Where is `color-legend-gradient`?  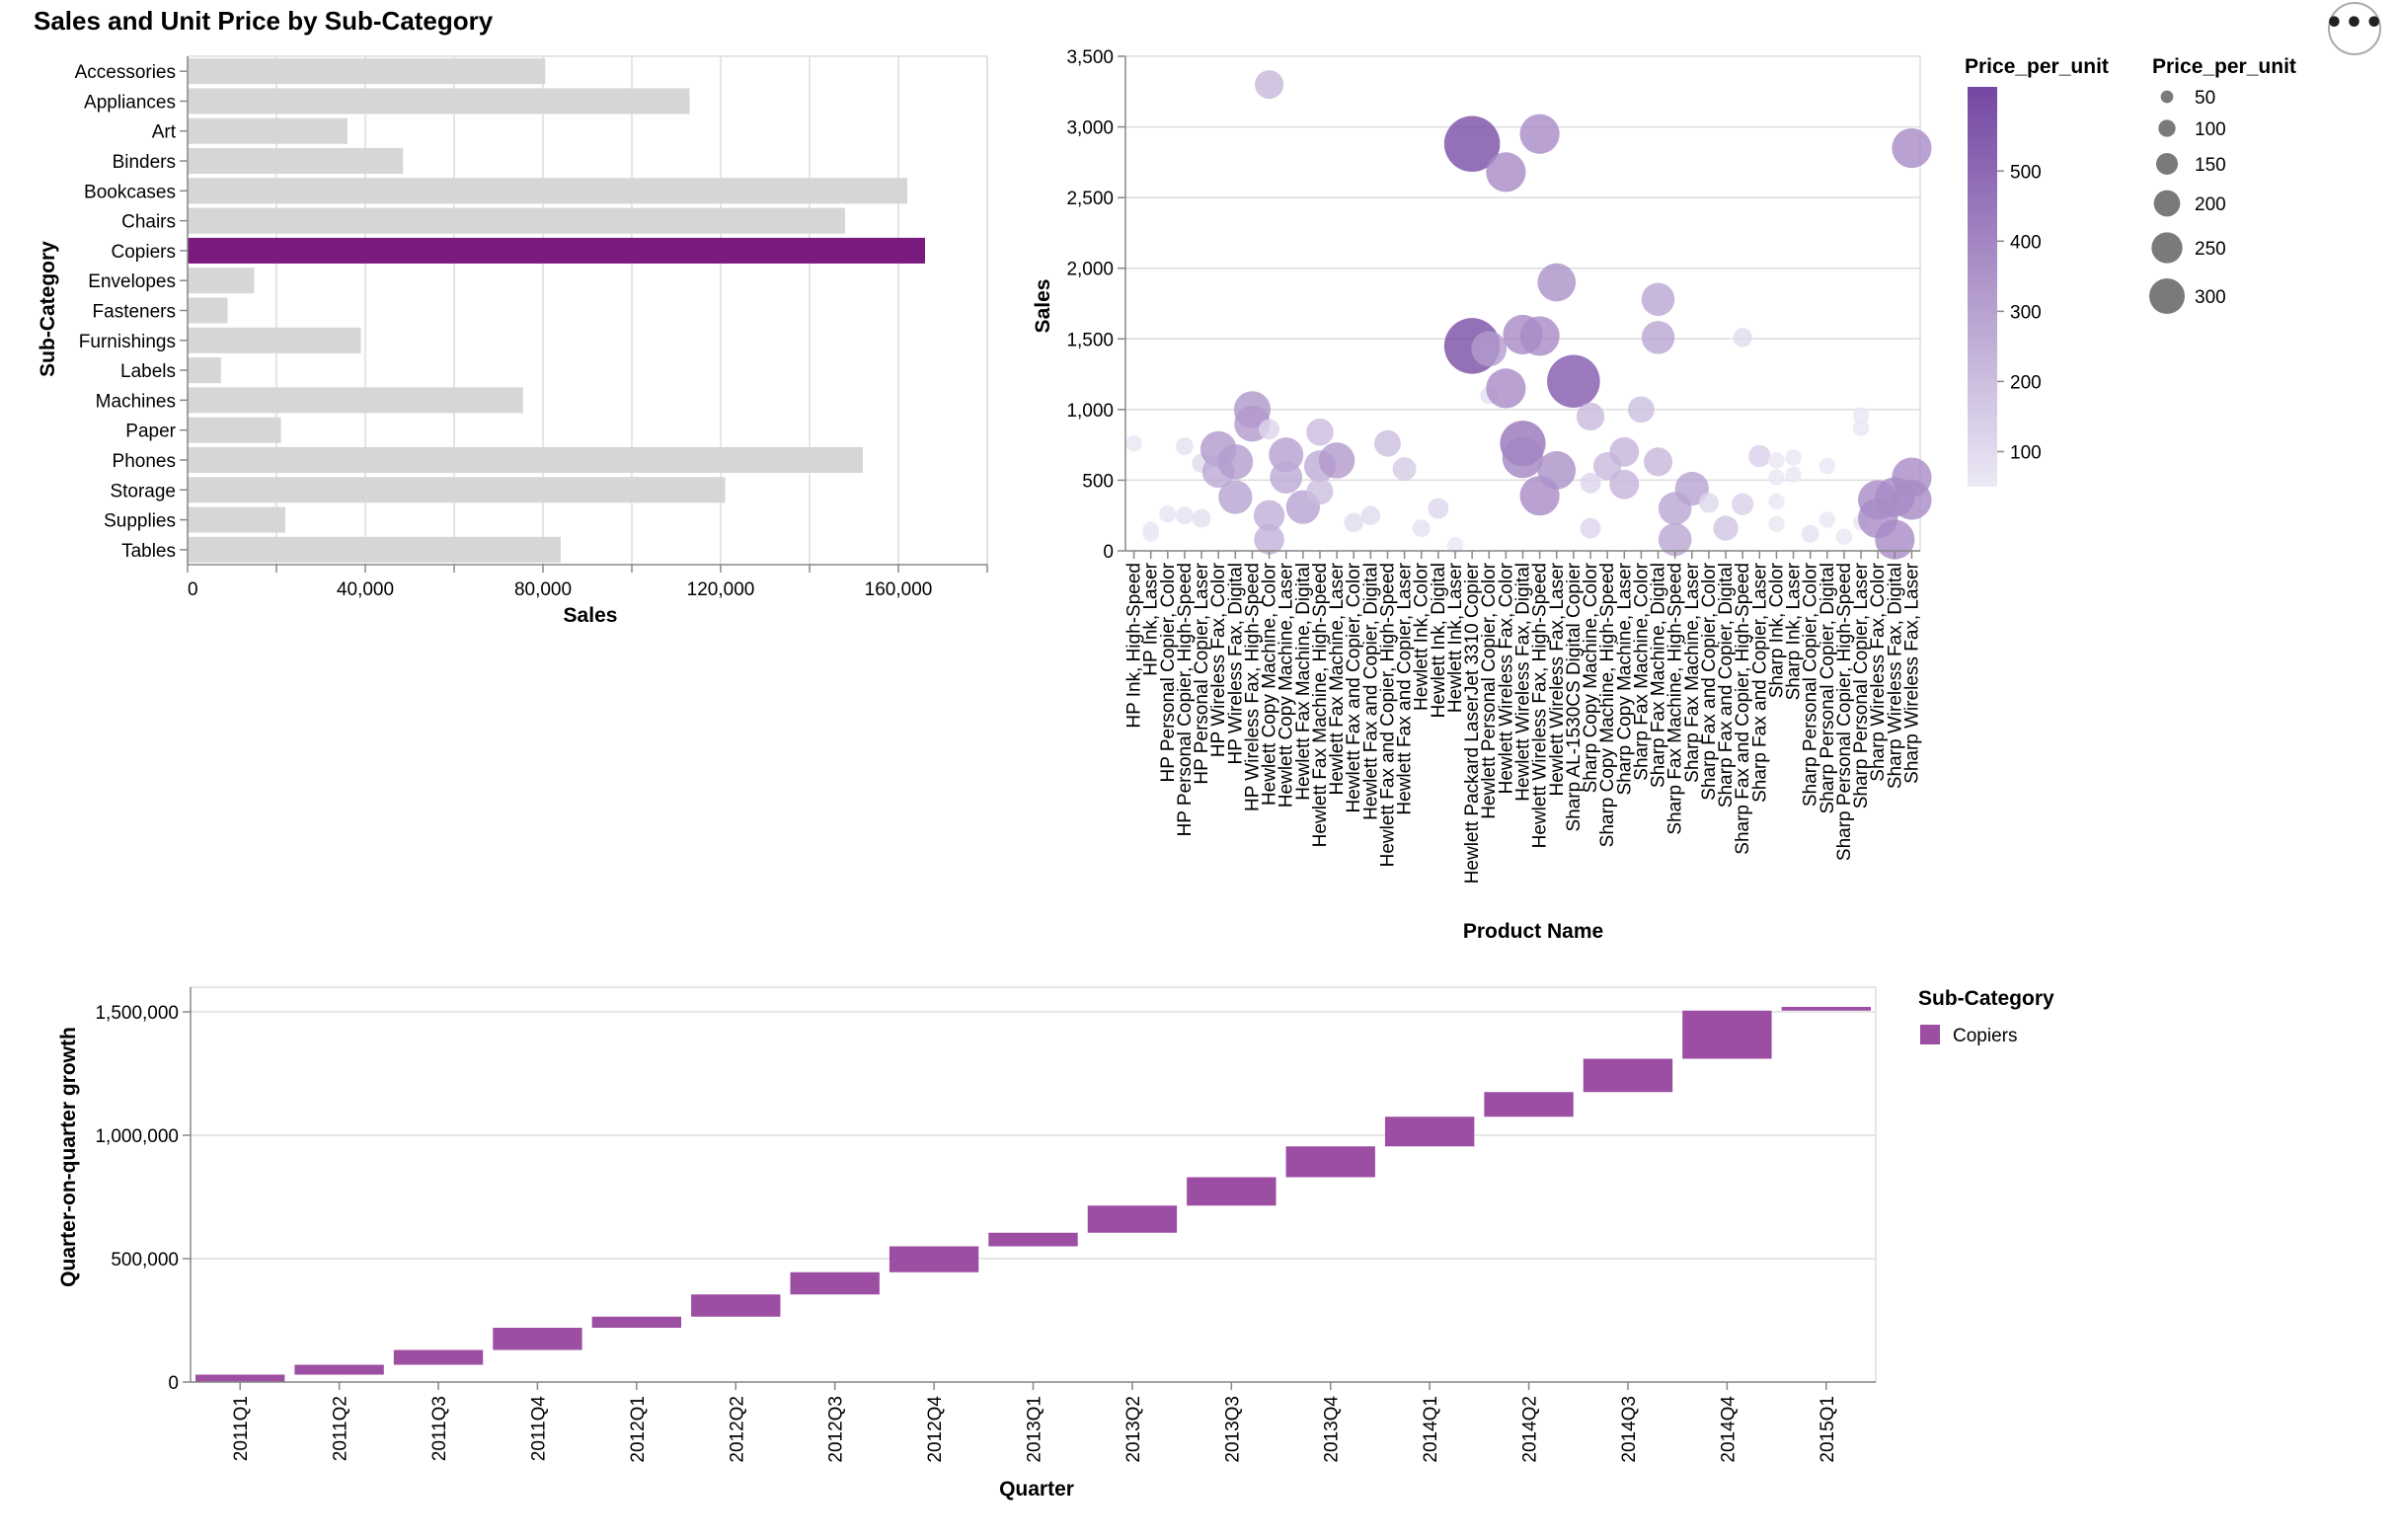 color-legend-gradient is located at coordinates (1982, 287).